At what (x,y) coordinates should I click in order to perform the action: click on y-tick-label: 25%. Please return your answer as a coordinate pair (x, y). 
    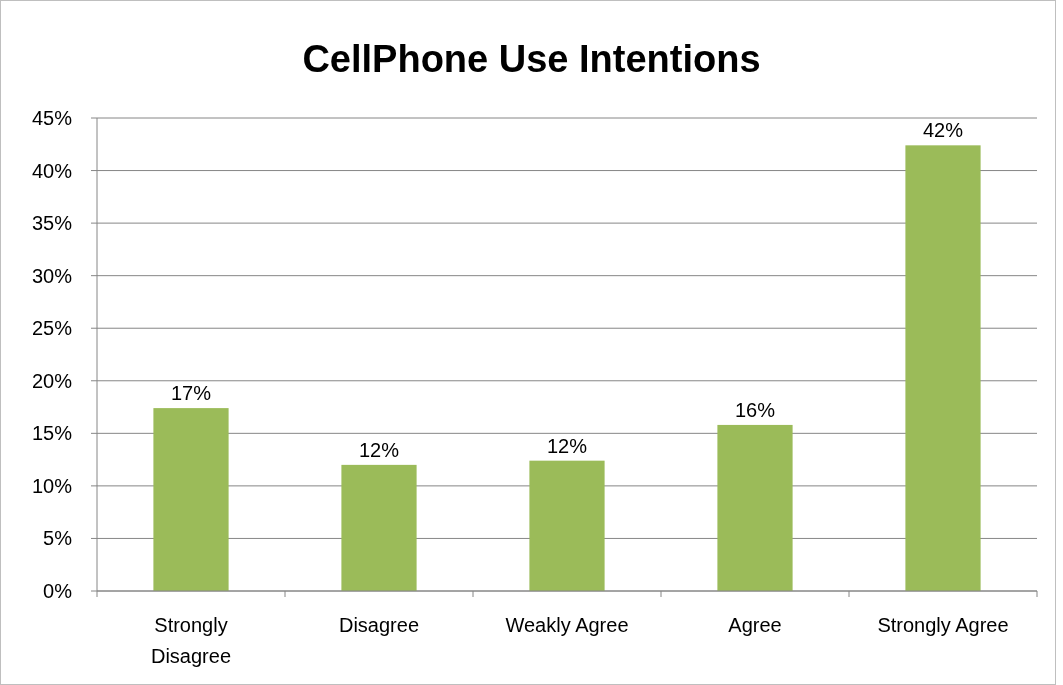
    Looking at the image, I should click on (52, 328).